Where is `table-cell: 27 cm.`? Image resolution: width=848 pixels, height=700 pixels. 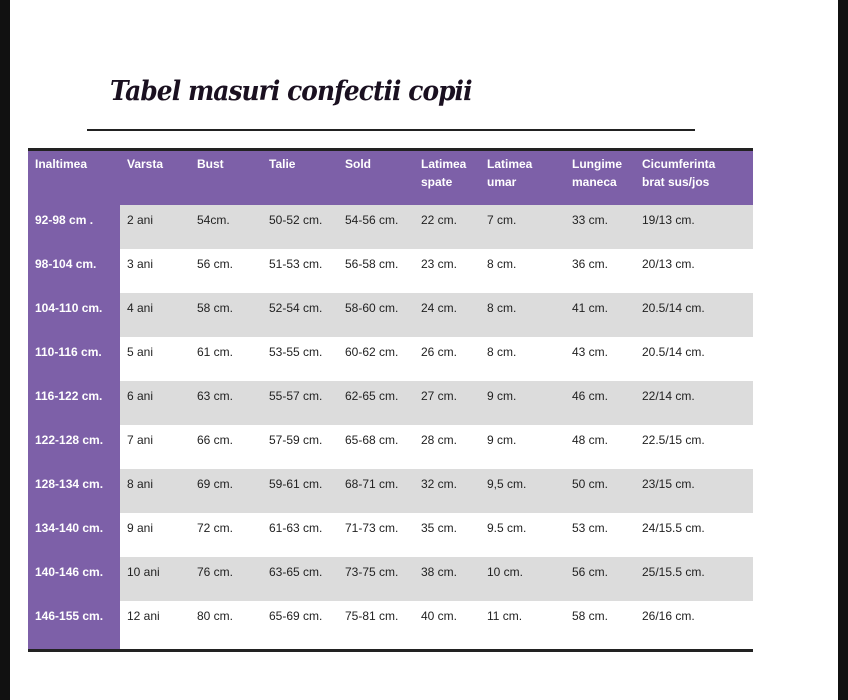
table-cell: 27 cm. is located at coordinates (439, 396).